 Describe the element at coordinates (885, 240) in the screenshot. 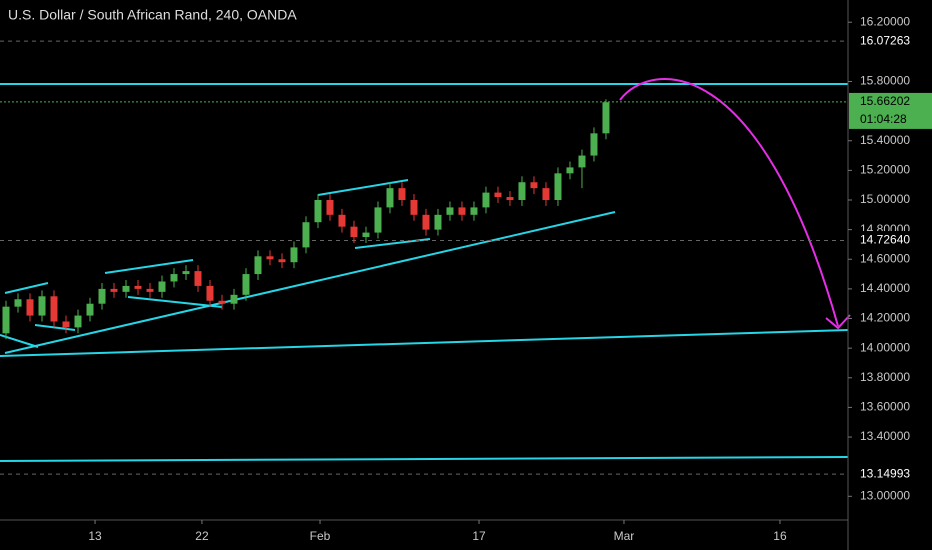

I see `price-marker-label: 14.72640` at that location.